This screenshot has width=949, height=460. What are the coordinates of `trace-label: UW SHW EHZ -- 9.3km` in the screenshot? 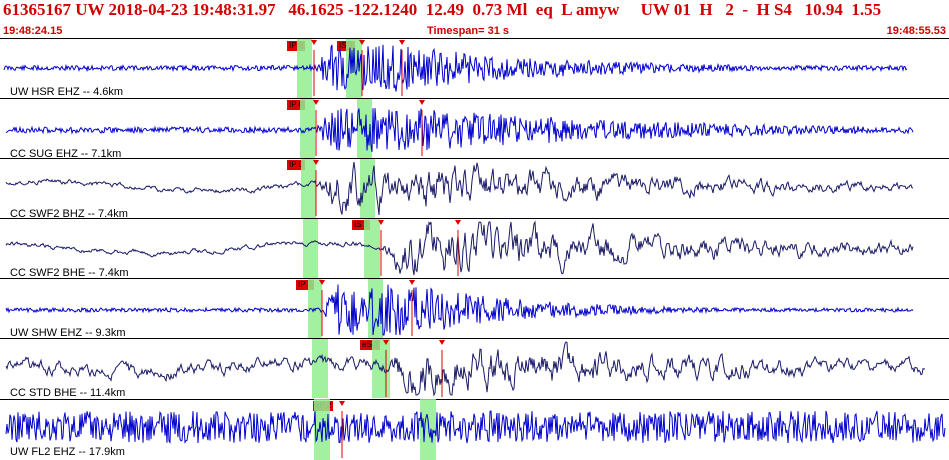 It's located at (68, 333).